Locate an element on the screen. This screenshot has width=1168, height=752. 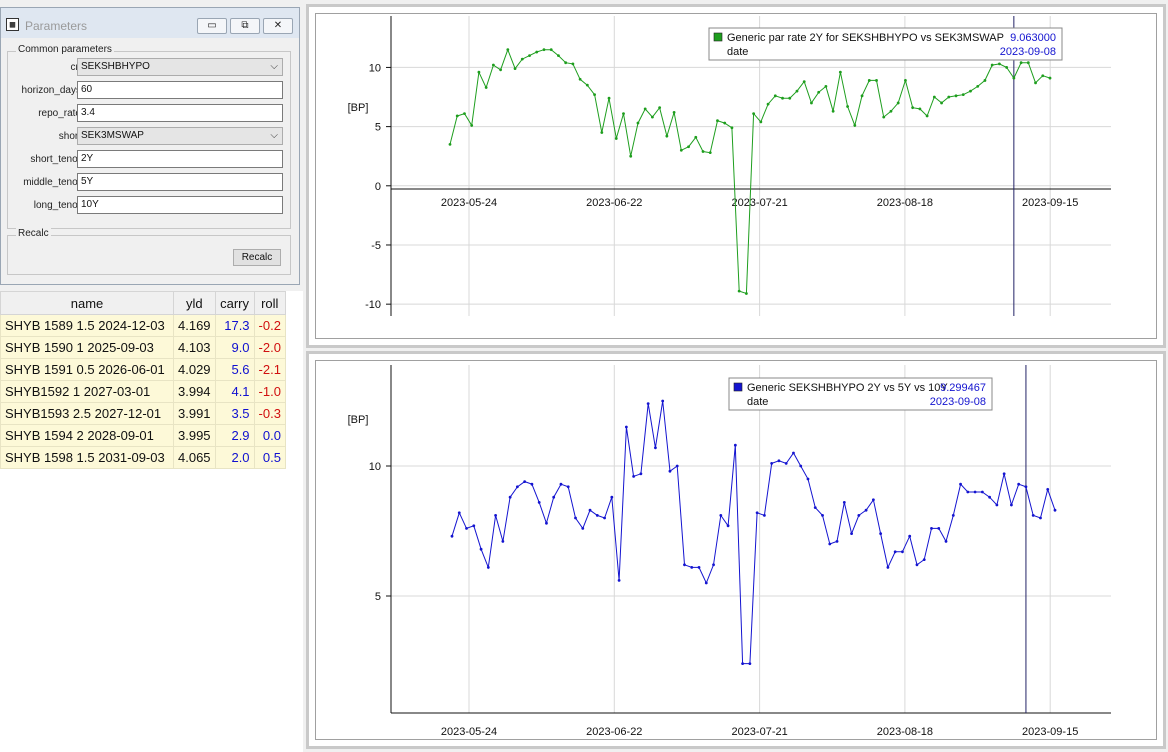
minimize-button: ▭ is located at coordinates (212, 26).